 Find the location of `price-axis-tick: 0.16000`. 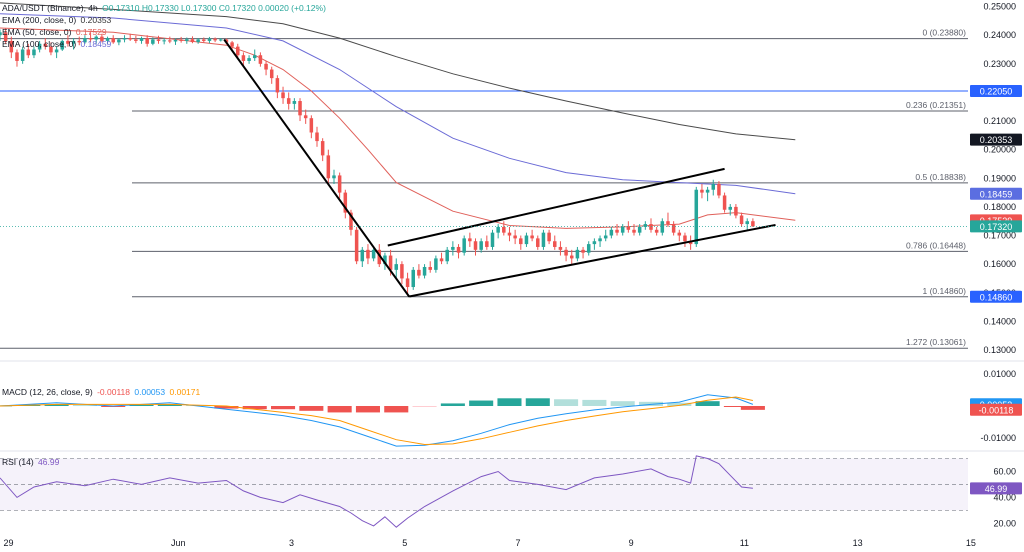

price-axis-tick: 0.16000 is located at coordinates (999, 264).